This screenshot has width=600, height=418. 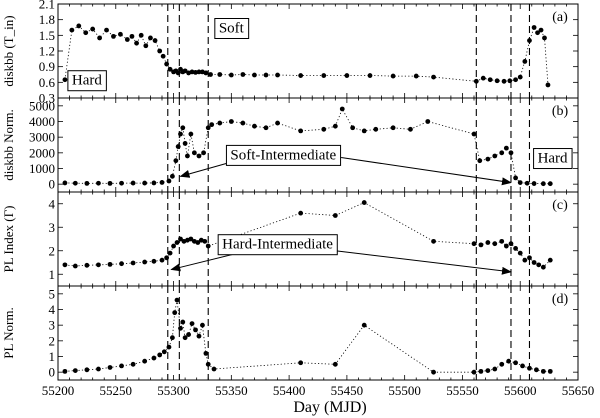 What do you see at coordinates (47, 66) in the screenshot?
I see `y-tick-label: 0.9` at bounding box center [47, 66].